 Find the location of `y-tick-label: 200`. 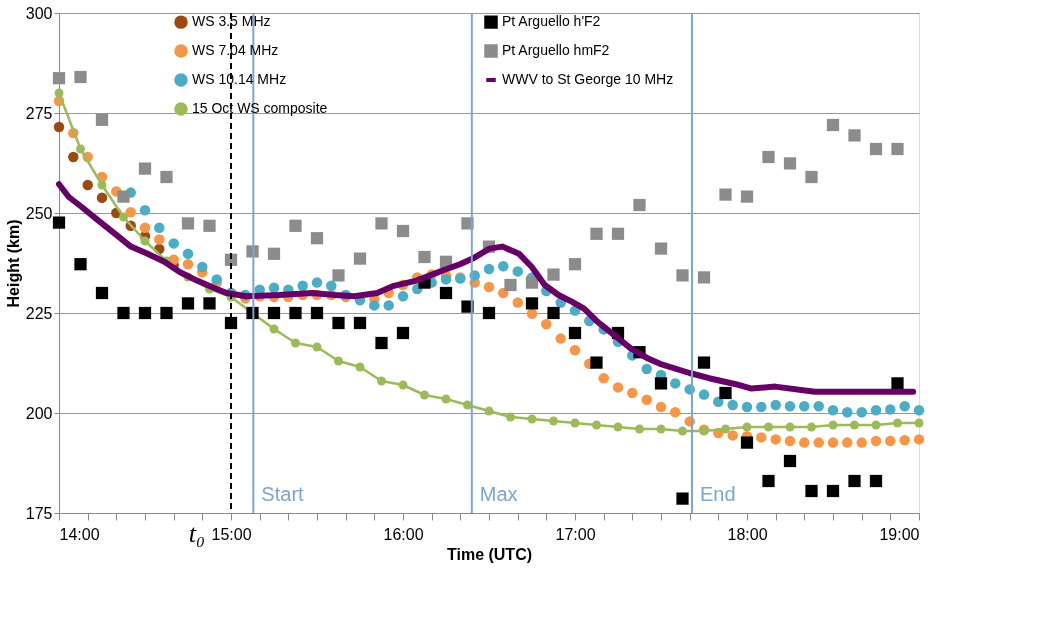

y-tick-label: 200 is located at coordinates (39, 413).